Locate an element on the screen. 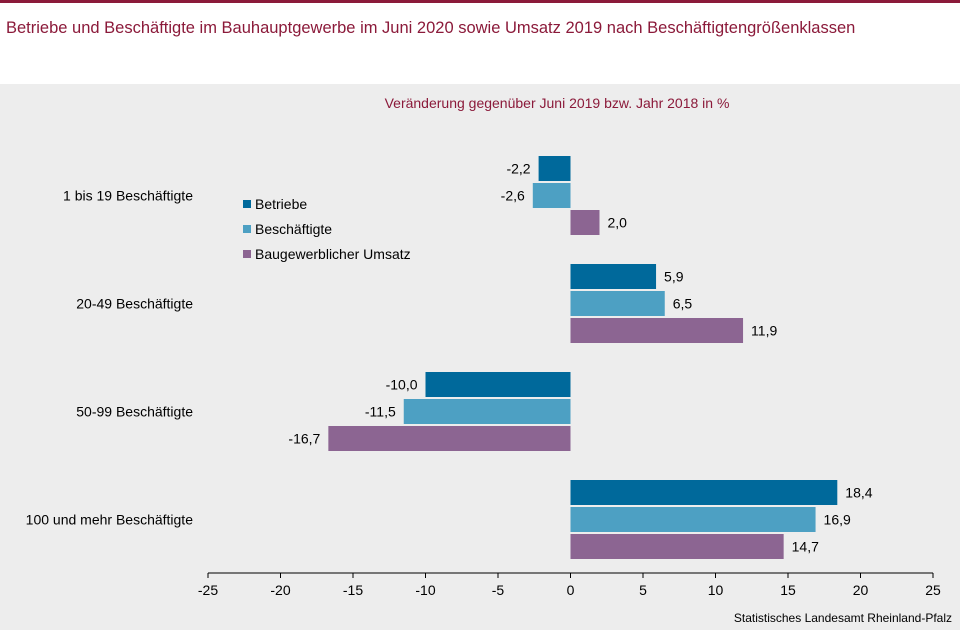 The height and width of the screenshot is (630, 960). data-label: -11,5 is located at coordinates (380, 412).